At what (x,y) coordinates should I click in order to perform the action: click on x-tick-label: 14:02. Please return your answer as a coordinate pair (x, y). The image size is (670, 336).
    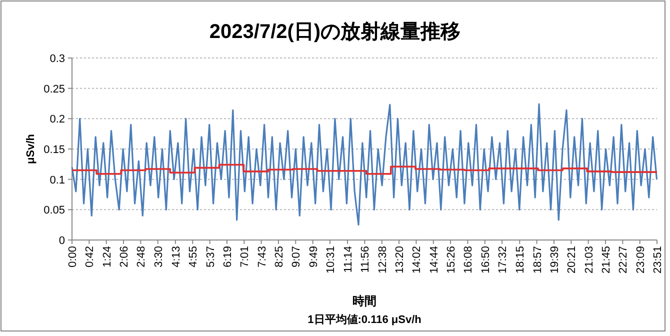
    Looking at the image, I should click on (417, 260).